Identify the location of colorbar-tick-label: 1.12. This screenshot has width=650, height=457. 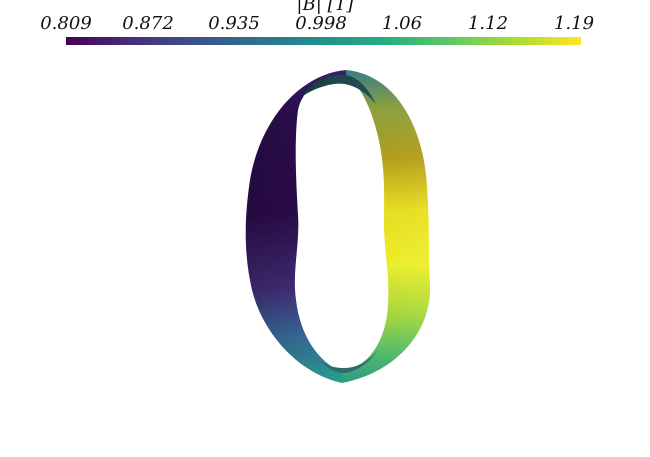
(488, 23).